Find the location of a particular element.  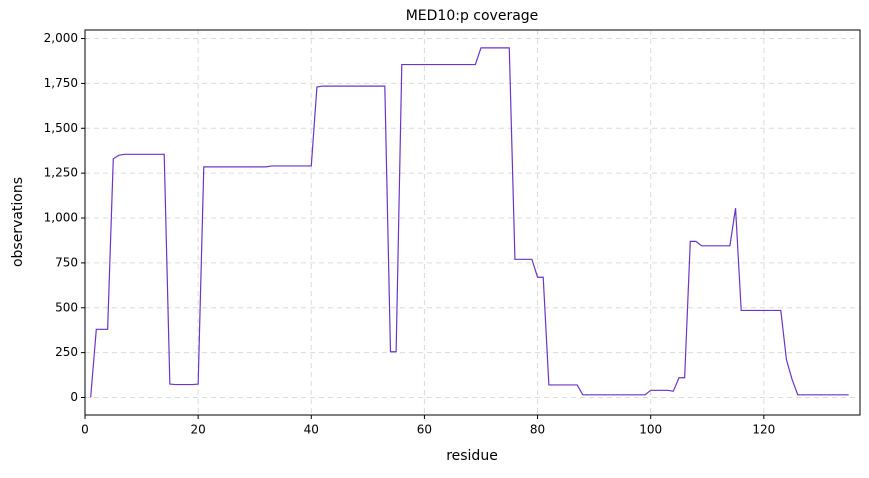

y-tick-label: 1,250 is located at coordinates (61, 173).